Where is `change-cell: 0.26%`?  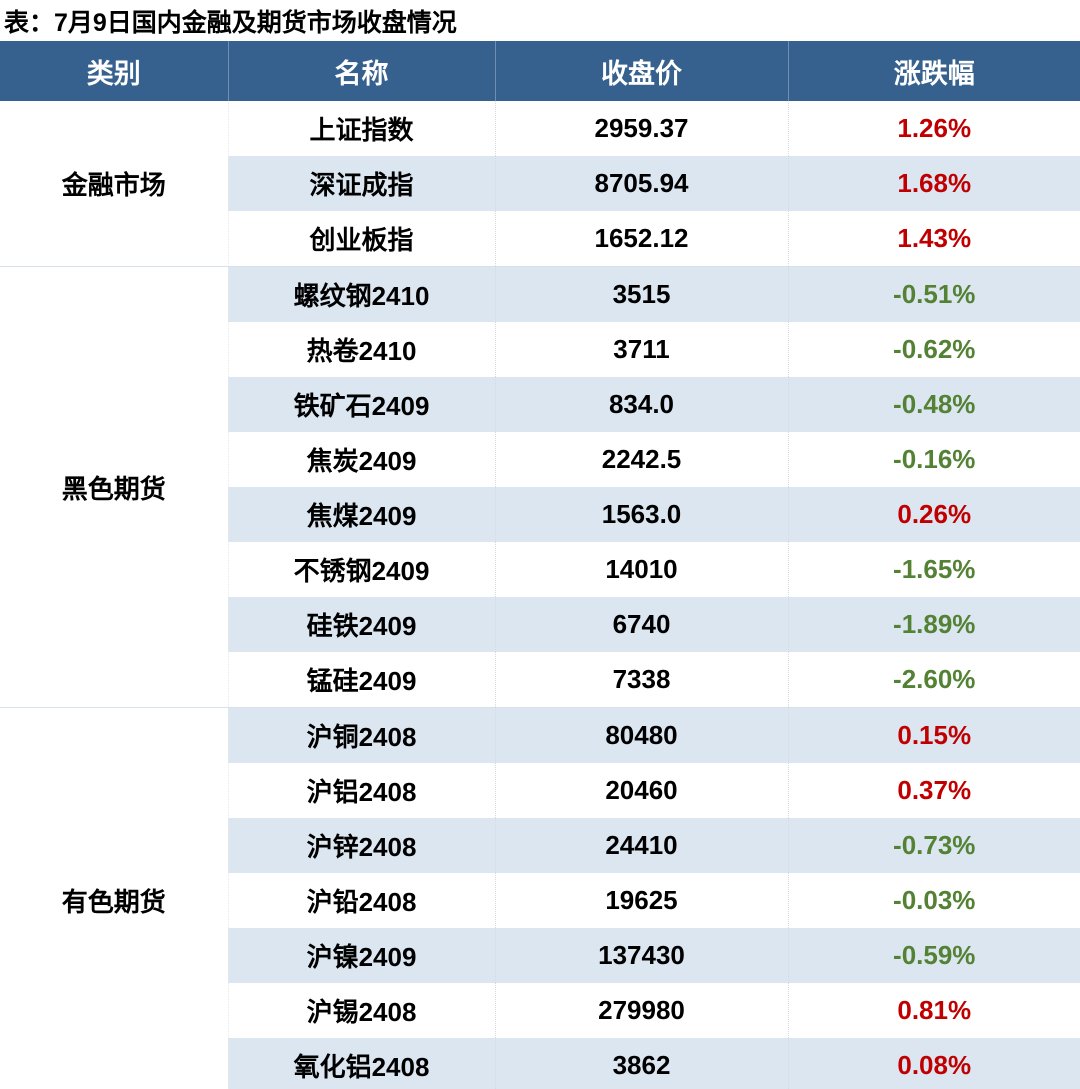
change-cell: 0.26% is located at coordinates (933, 514).